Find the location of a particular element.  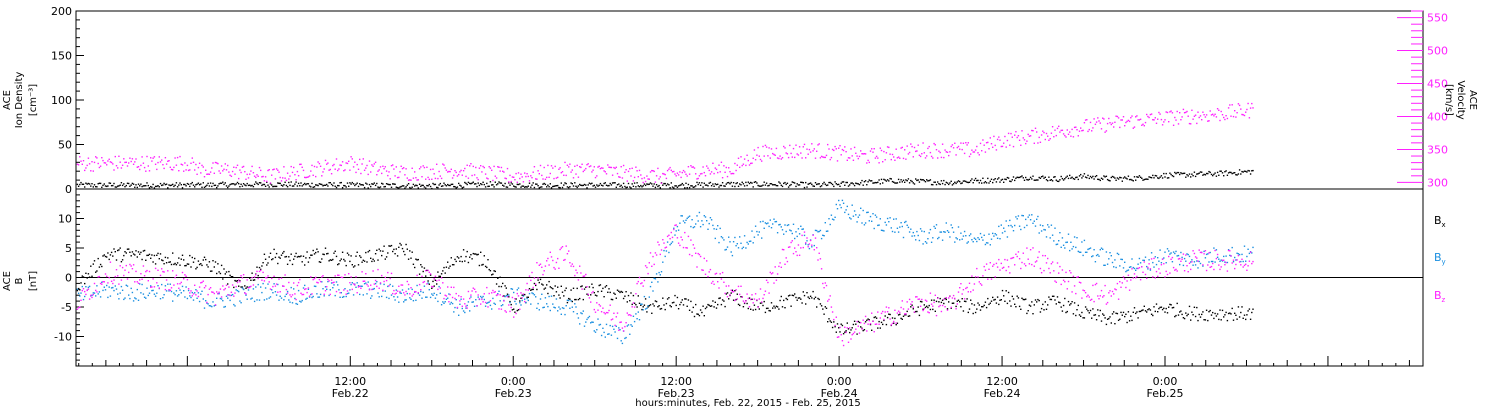

top-right-tick-label: 350 is located at coordinates (1437, 149).